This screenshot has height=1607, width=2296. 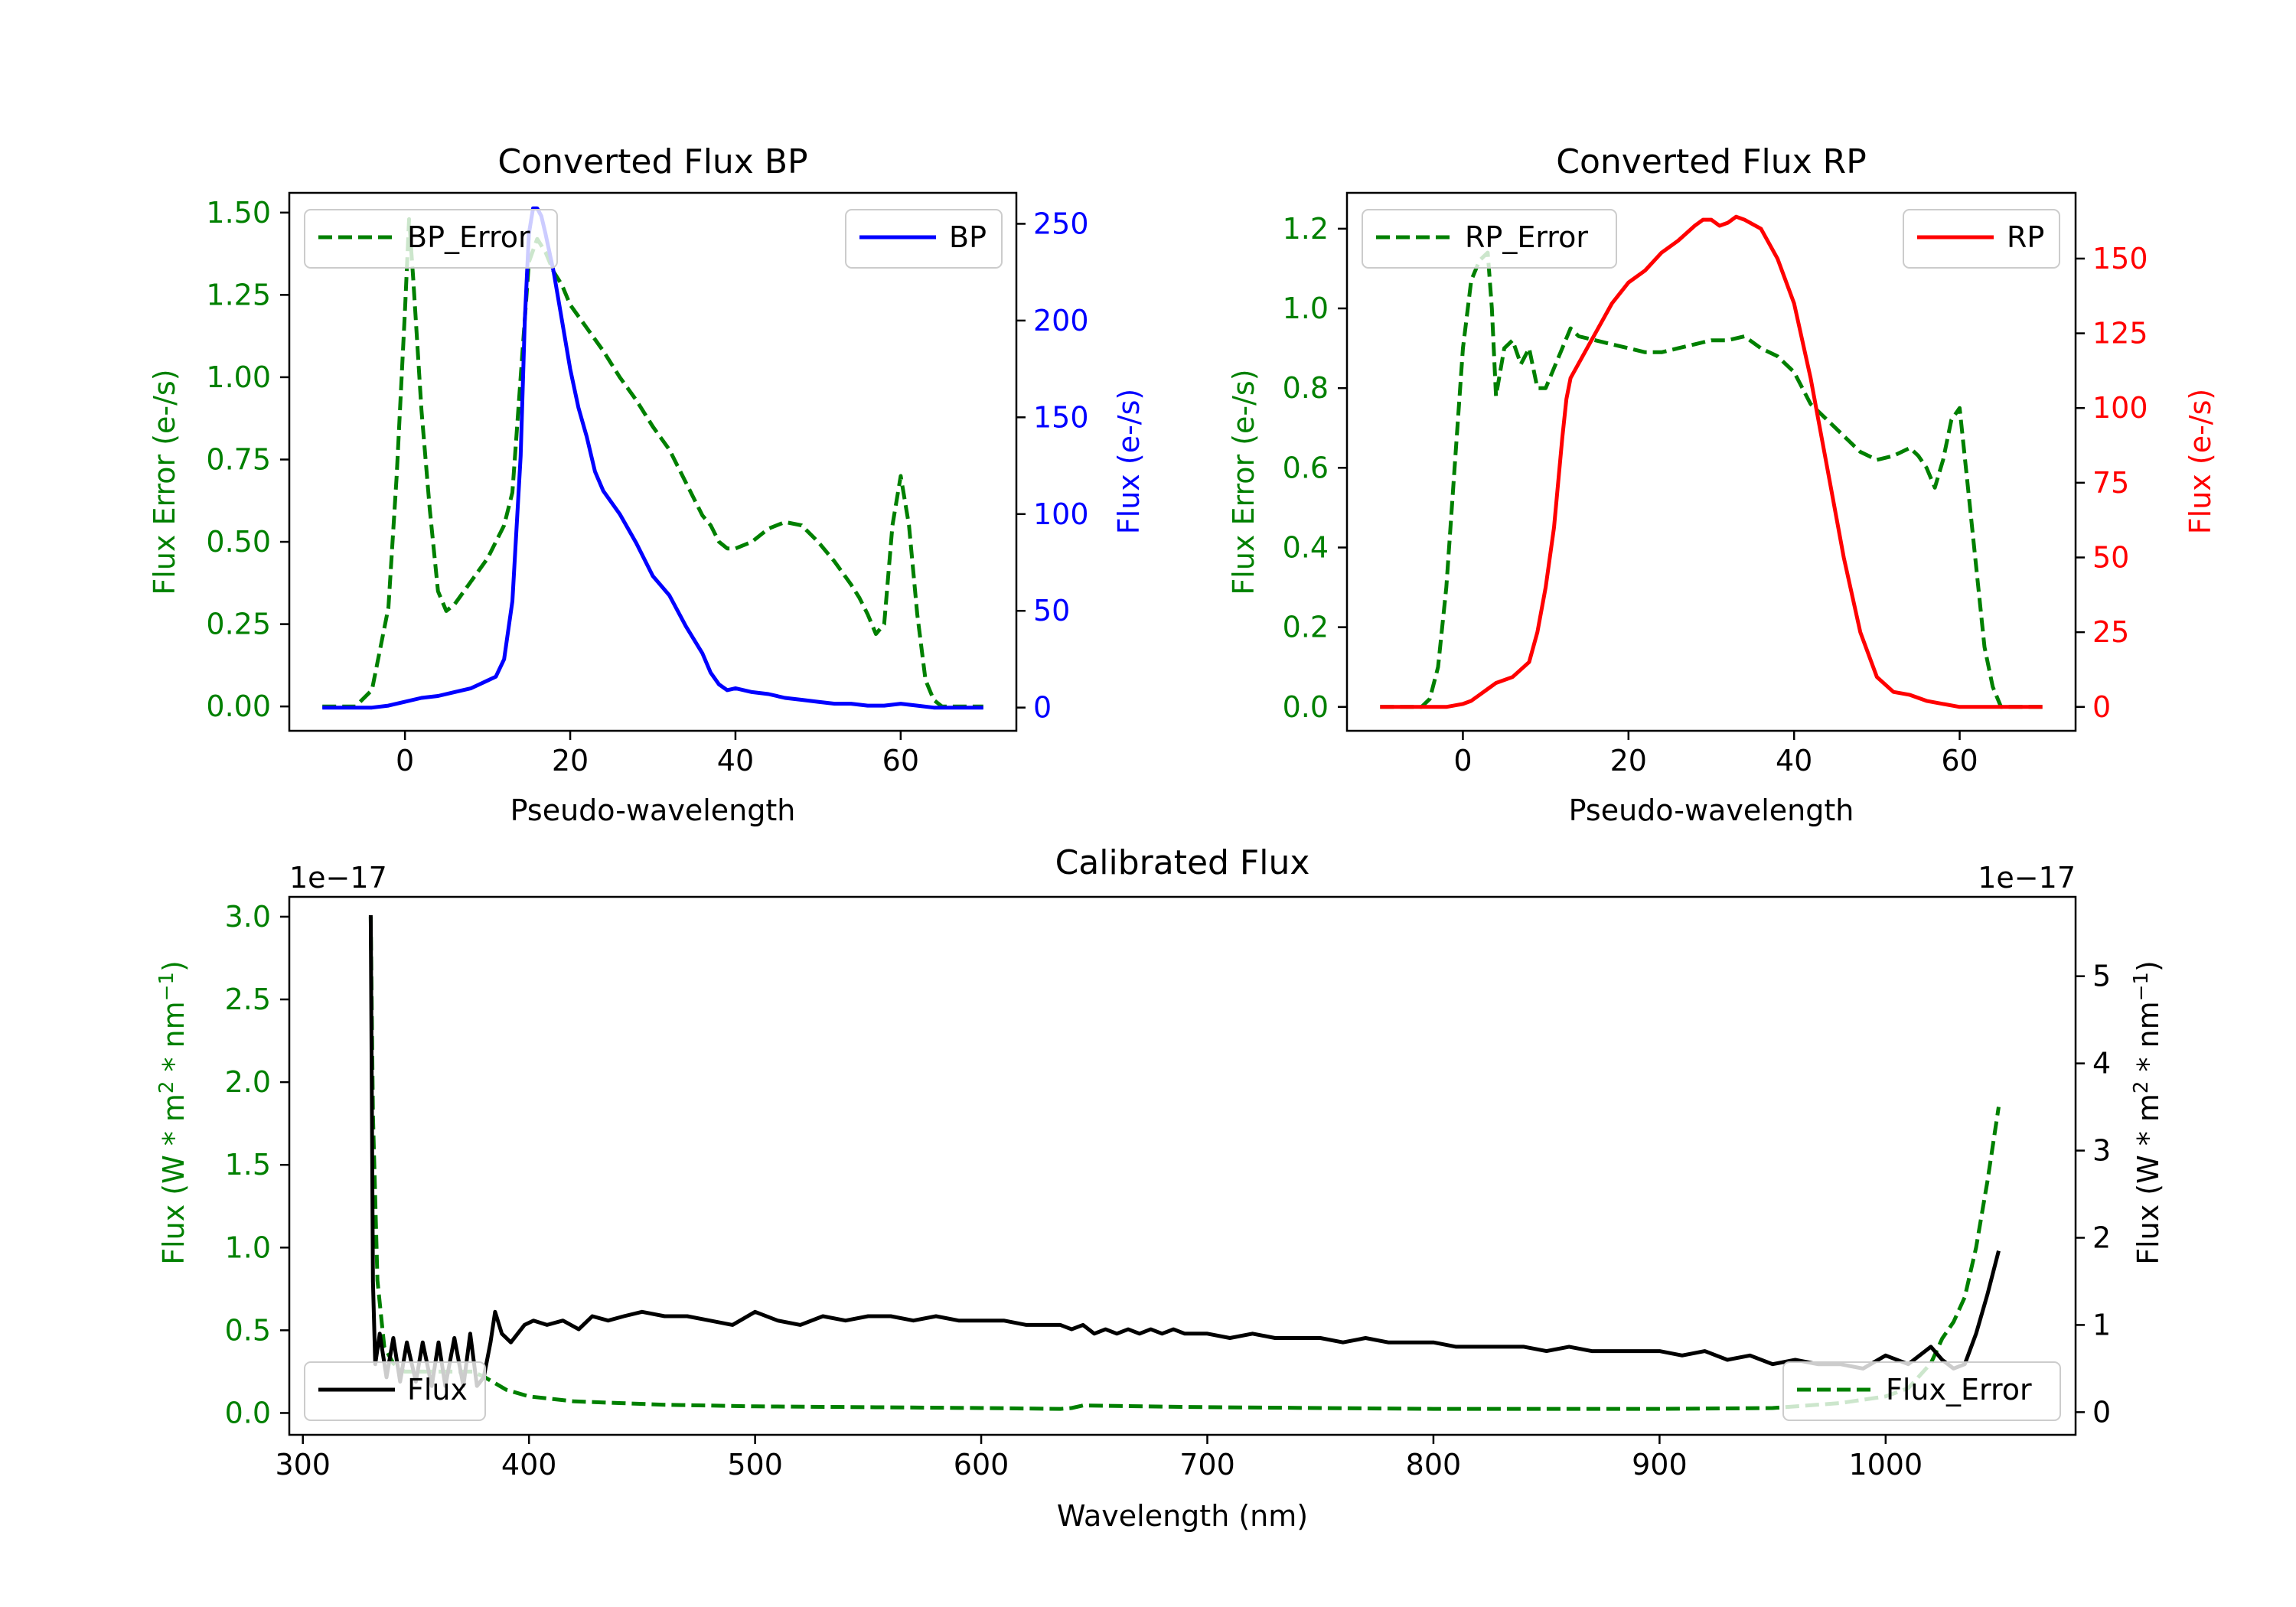 I want to click on cal-rtick-label-0: 0, so click(x=2101, y=1412).